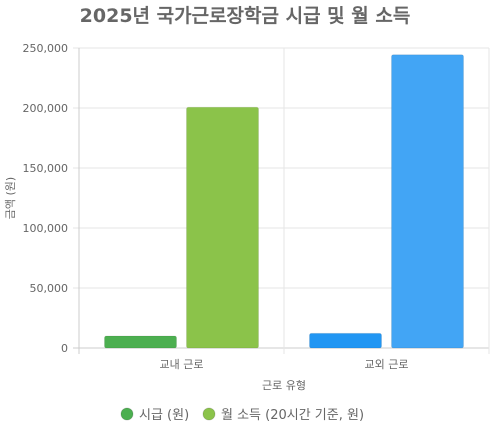  Describe the element at coordinates (46, 108) in the screenshot. I see `y-tick-label: 200,000` at that location.